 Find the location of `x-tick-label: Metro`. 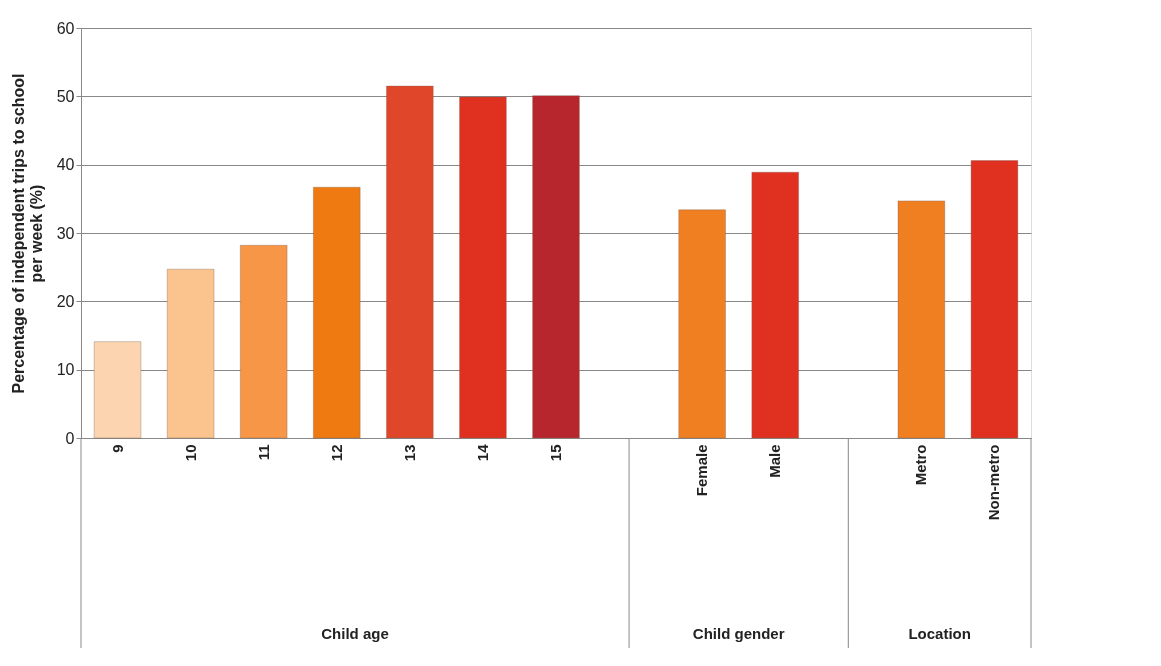

x-tick-label: Metro is located at coordinates (921, 465).